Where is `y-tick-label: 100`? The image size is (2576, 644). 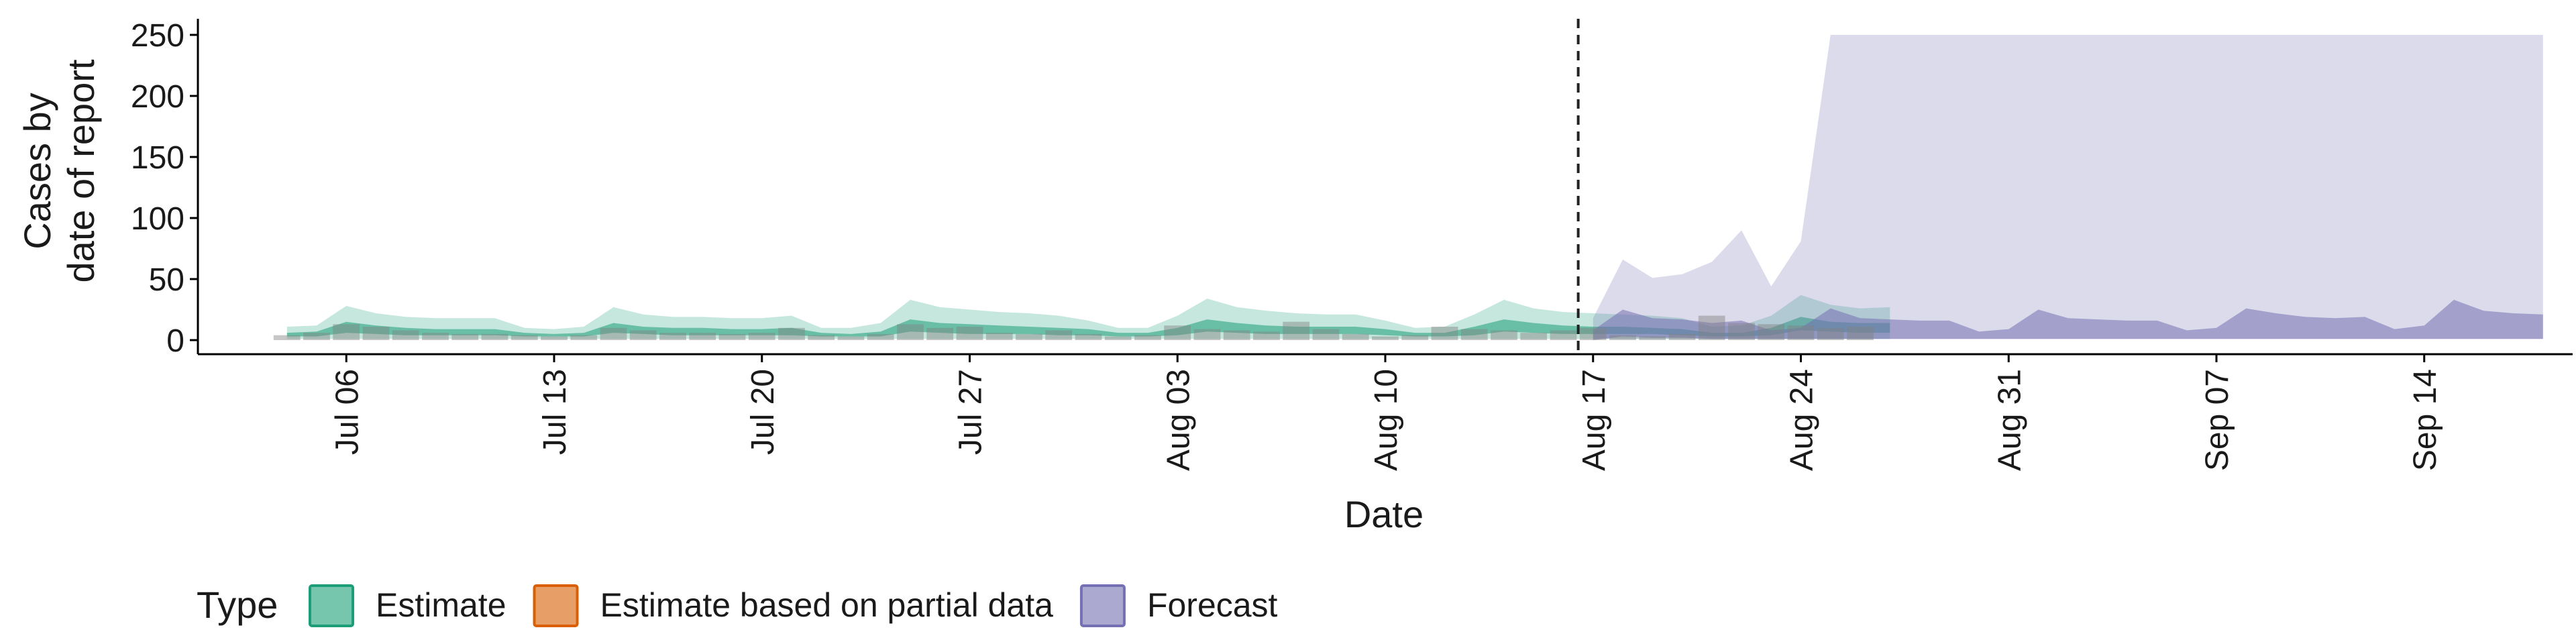
y-tick-label: 100 is located at coordinates (157, 219).